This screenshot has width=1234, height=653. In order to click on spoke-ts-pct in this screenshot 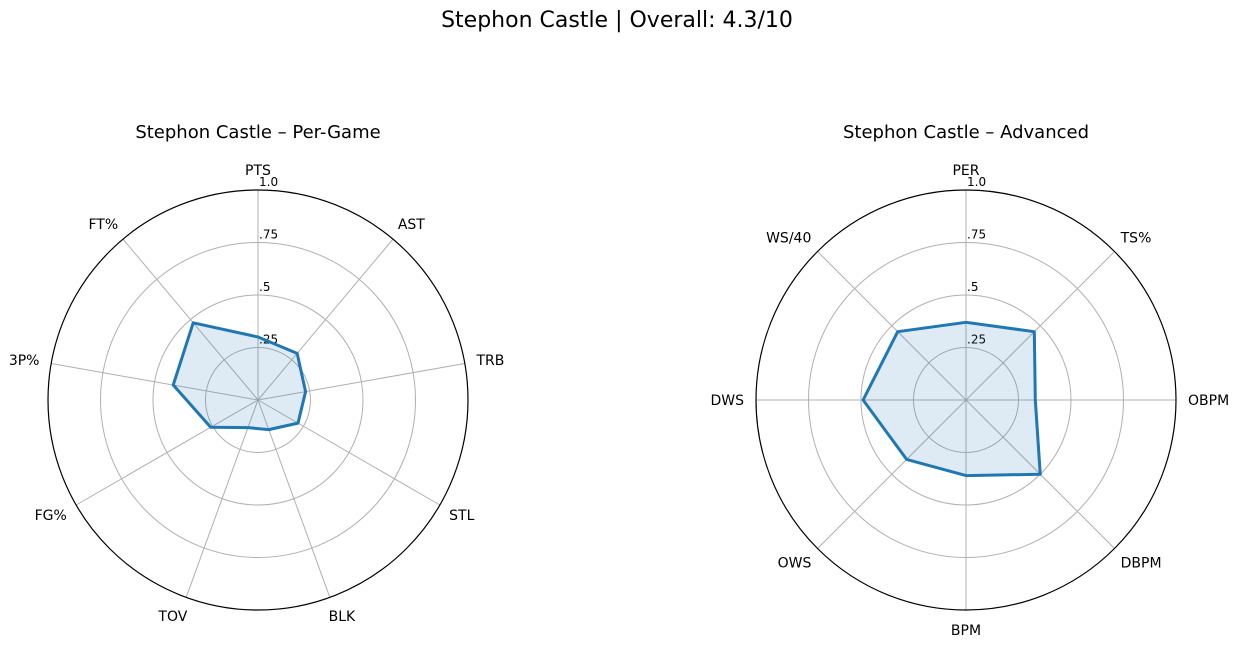, I will do `click(1040, 326)`.